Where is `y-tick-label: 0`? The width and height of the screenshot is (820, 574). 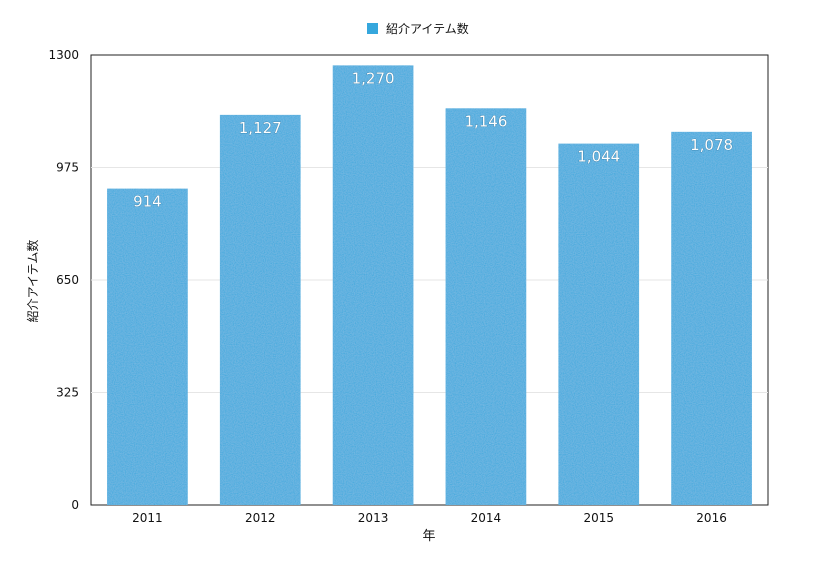
y-tick-label: 0 is located at coordinates (75, 505).